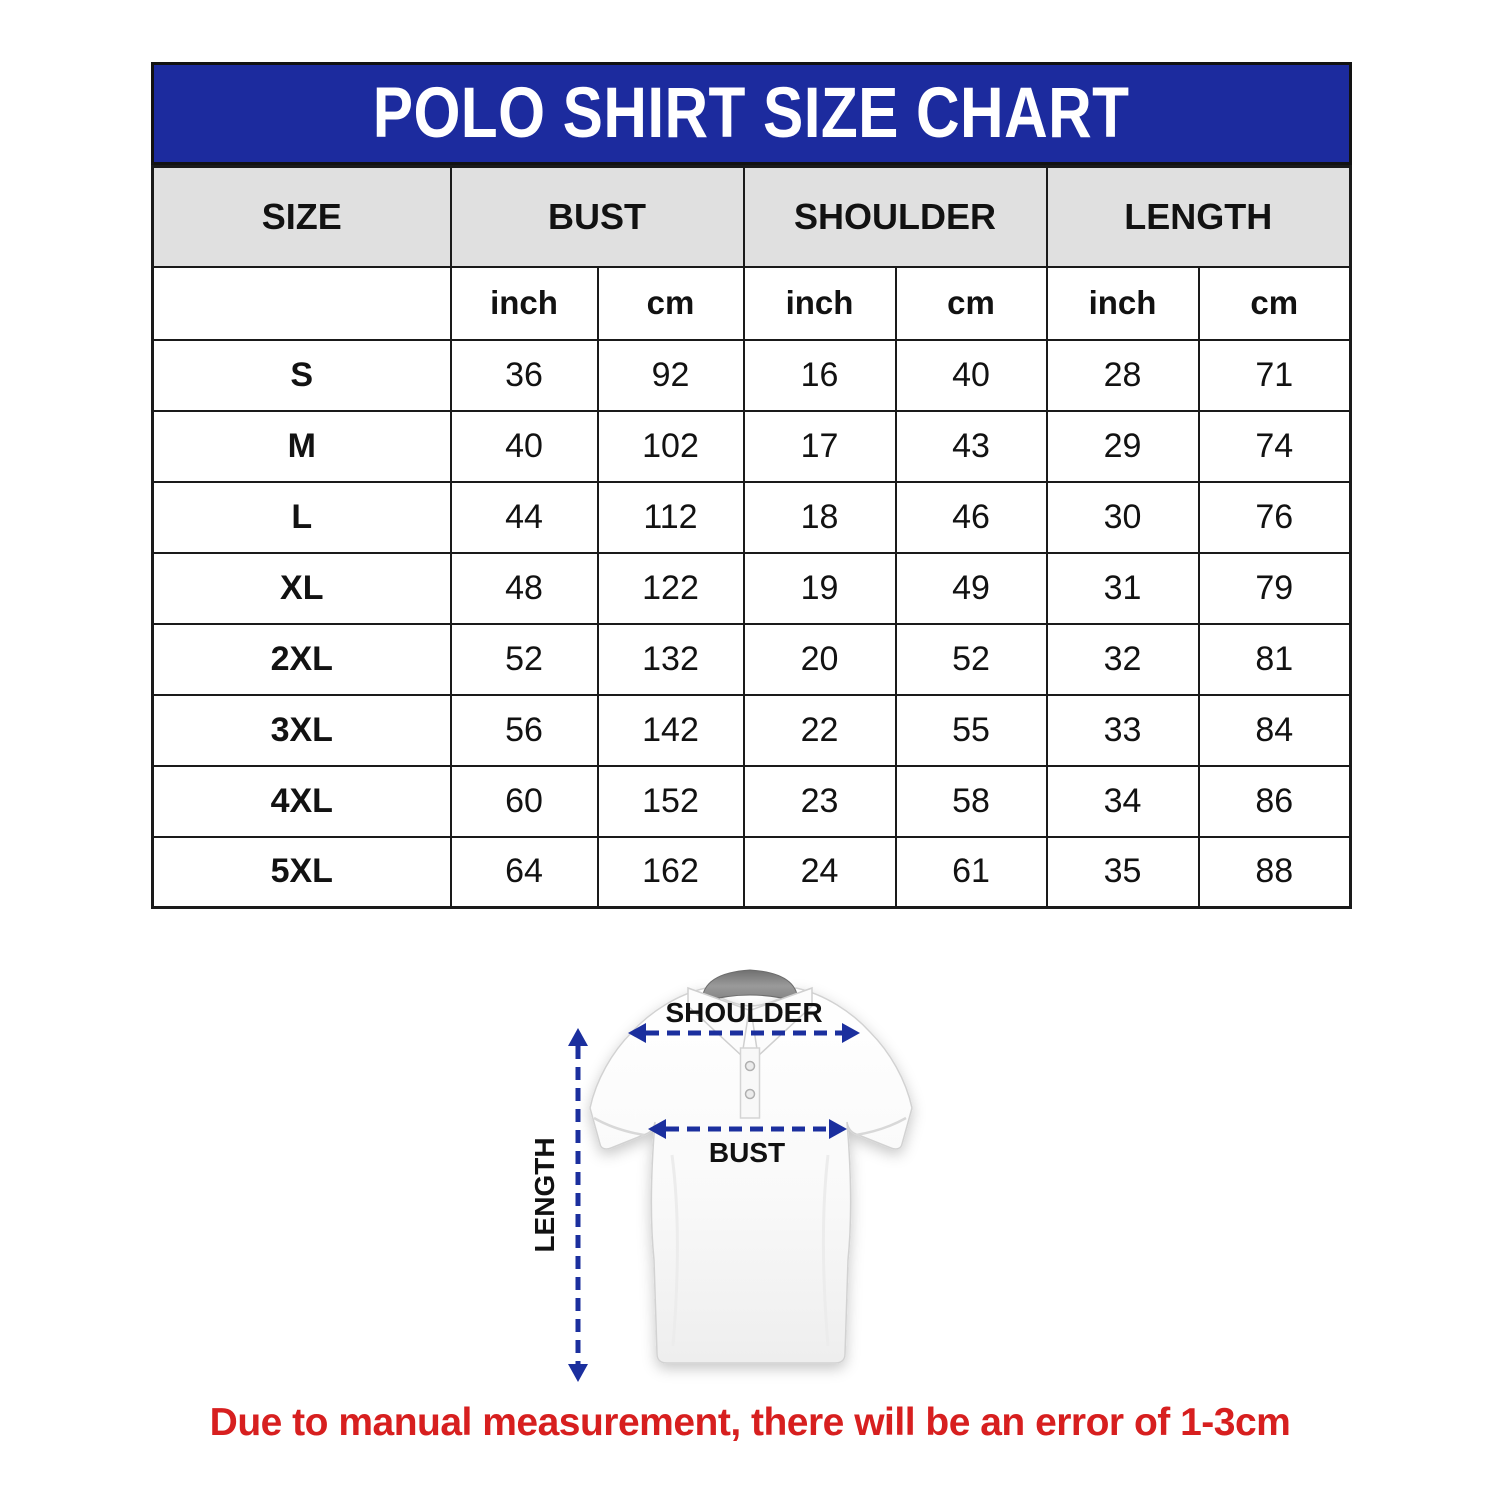 This screenshot has height=1500, width=1500. What do you see at coordinates (301, 303) in the screenshot?
I see `empty-cell` at bounding box center [301, 303].